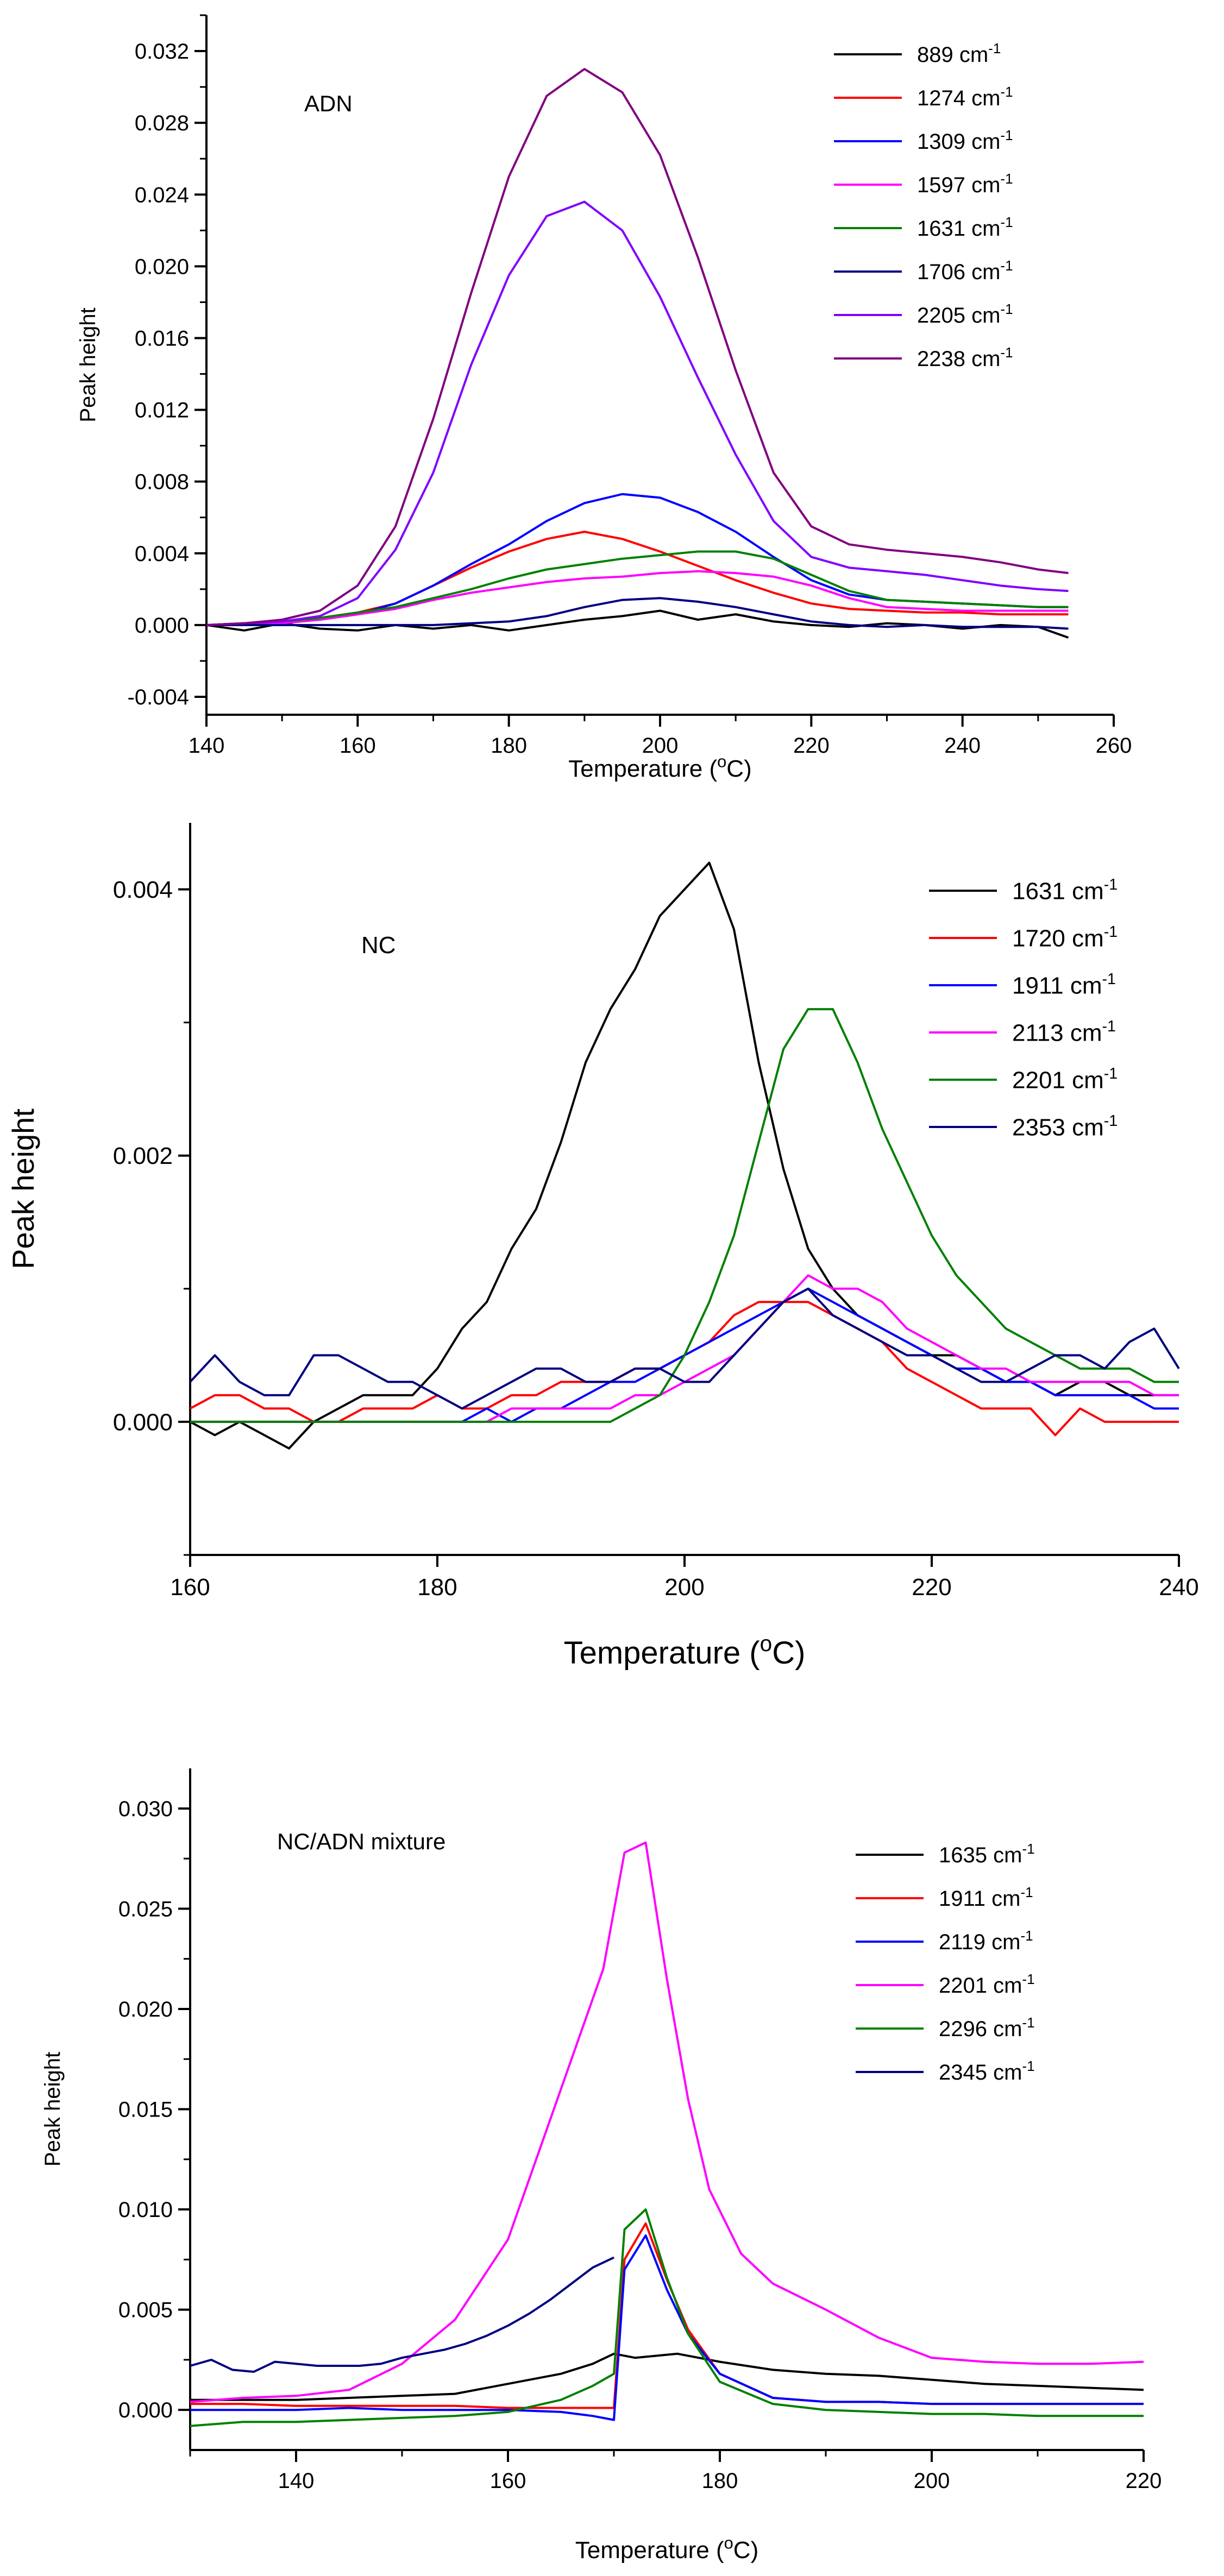 This screenshot has height=2576, width=1224. Describe the element at coordinates (987, 2027) in the screenshot. I see `legend-label: 2296 cm-1` at that location.